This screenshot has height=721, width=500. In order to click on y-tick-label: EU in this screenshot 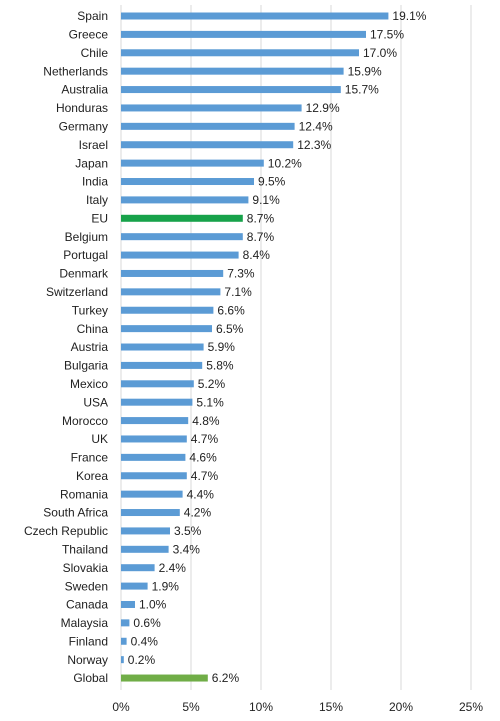, I will do `click(99, 218)`.